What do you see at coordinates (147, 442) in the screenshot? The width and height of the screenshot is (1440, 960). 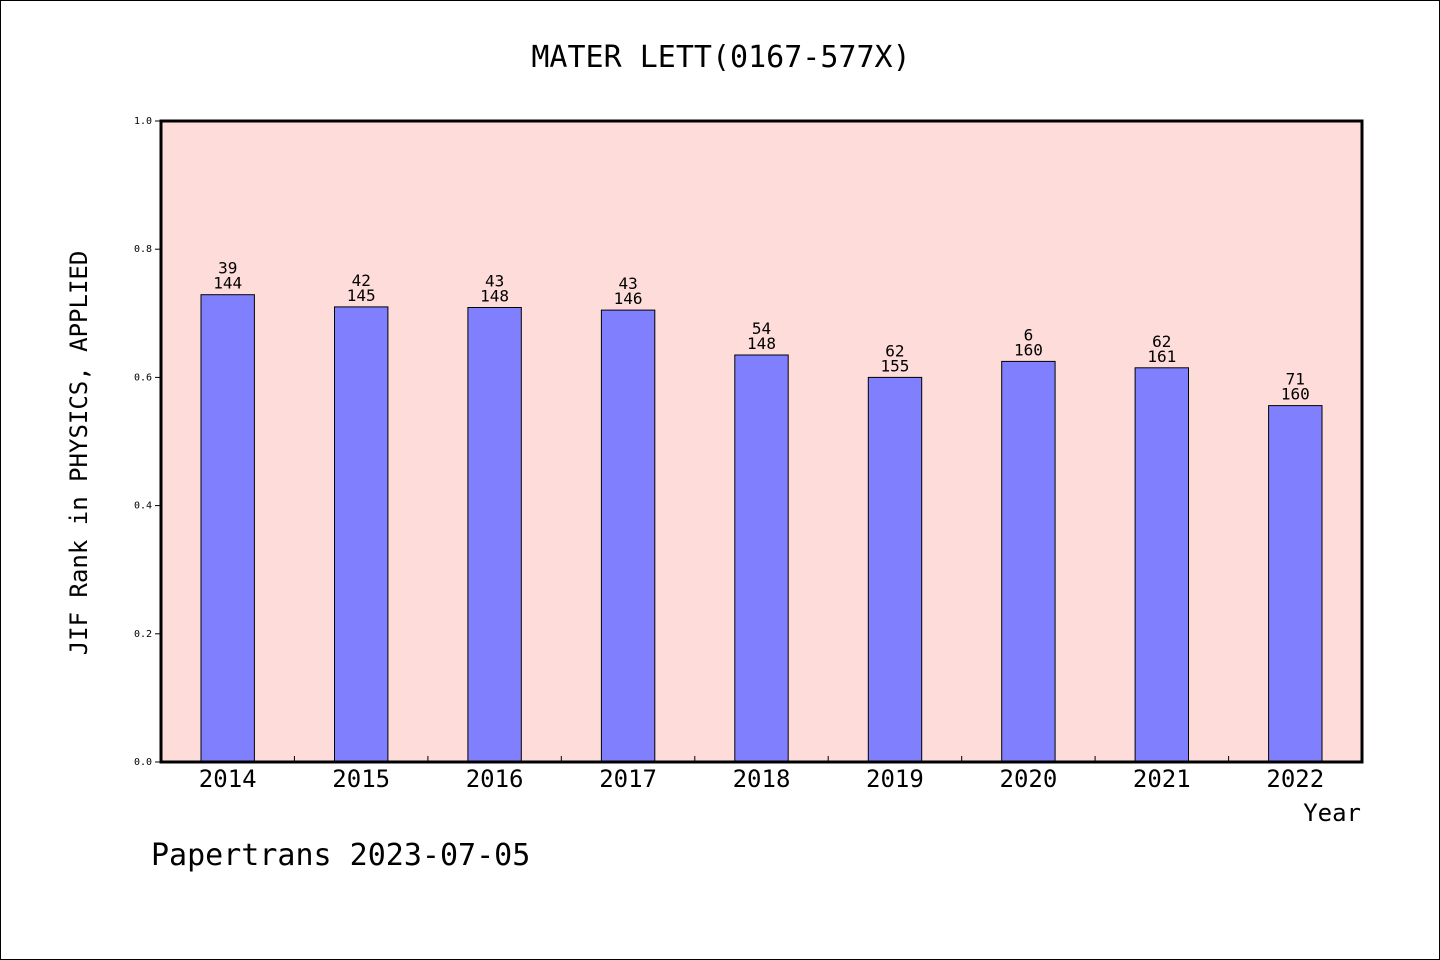 I see `y-axis: 0.0 0.2 0.4 0.6 0.8 1.0` at bounding box center [147, 442].